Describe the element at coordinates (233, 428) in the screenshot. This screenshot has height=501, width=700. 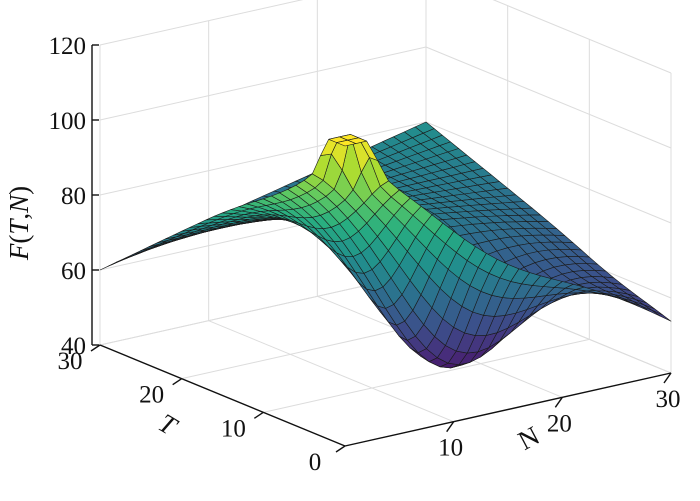
I see `y-tick-label: 10` at that location.